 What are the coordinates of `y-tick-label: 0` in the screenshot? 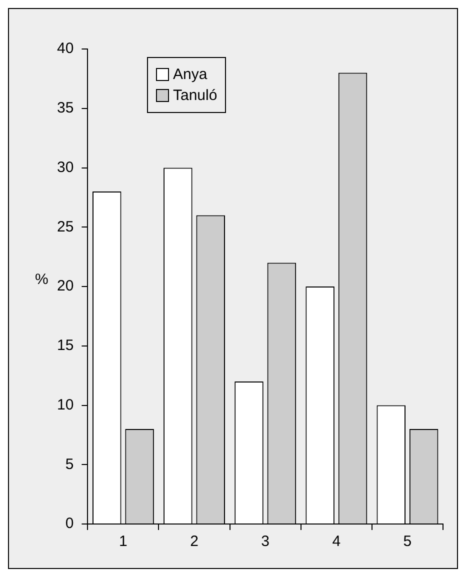 It's located at (69, 523).